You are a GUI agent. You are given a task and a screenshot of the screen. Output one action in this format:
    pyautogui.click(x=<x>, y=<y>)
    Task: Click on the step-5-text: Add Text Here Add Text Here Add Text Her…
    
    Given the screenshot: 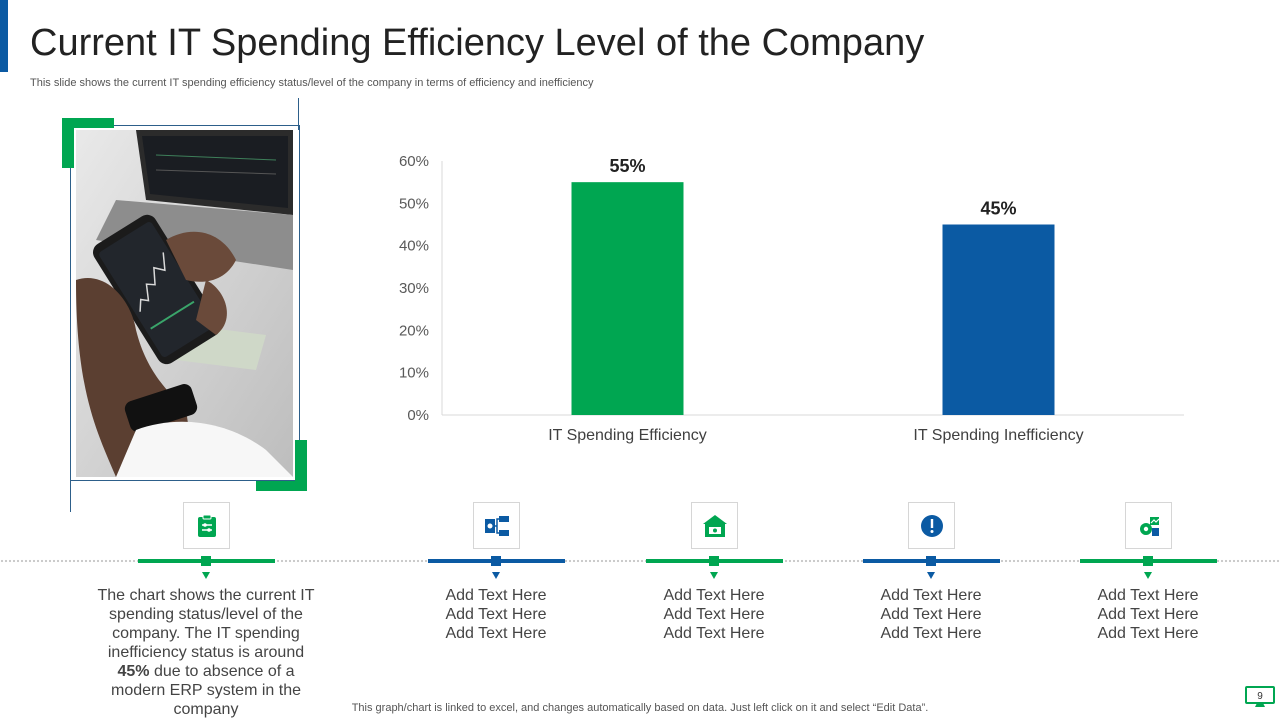 What is the action you would take?
    pyautogui.click(x=1148, y=614)
    